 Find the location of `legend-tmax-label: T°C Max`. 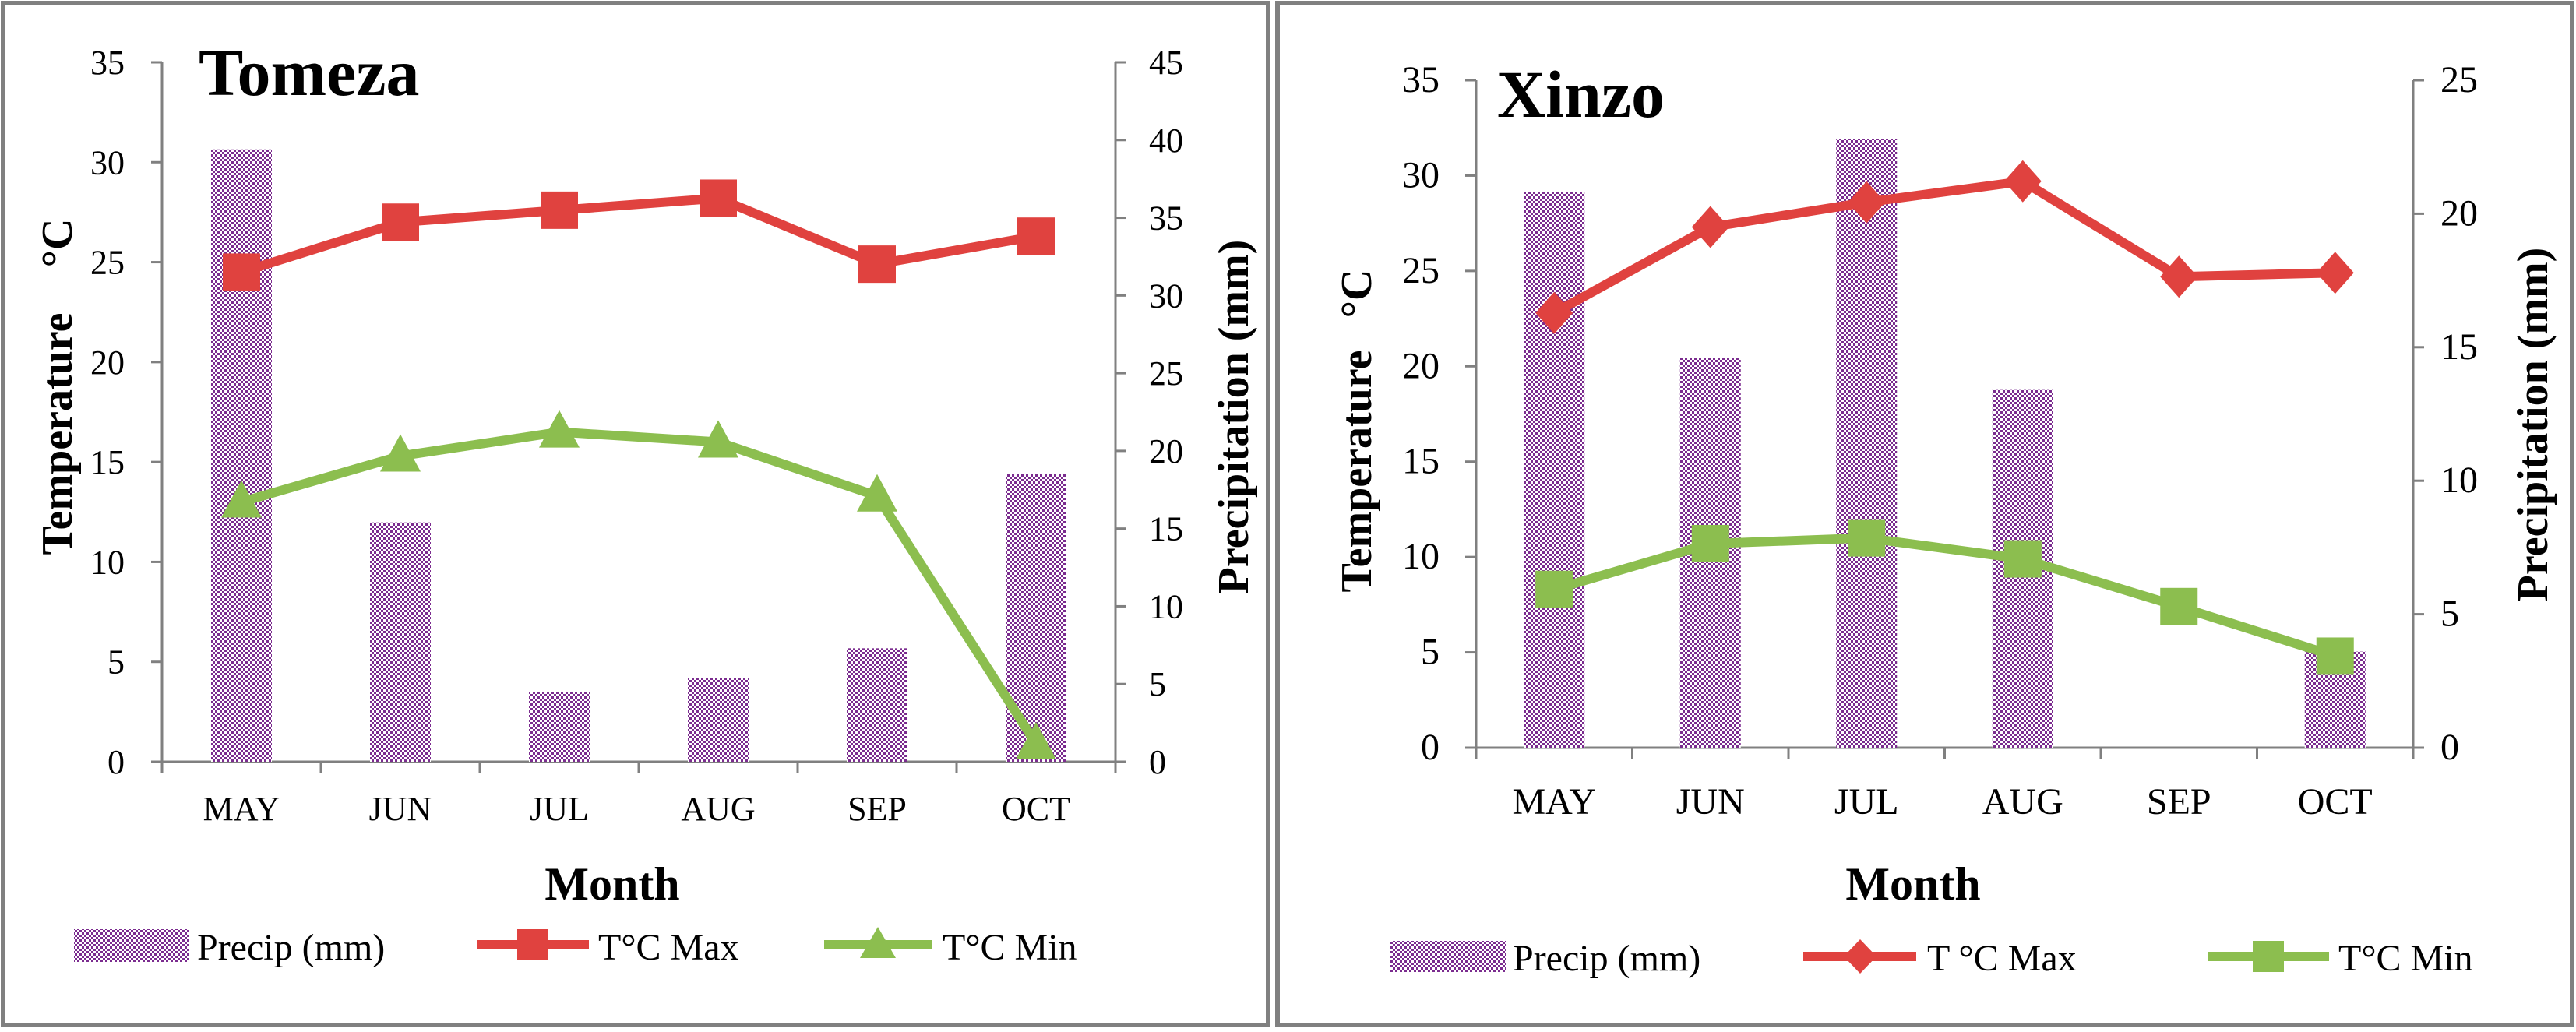

legend-tmax-label: T°C Max is located at coordinates (668, 947).